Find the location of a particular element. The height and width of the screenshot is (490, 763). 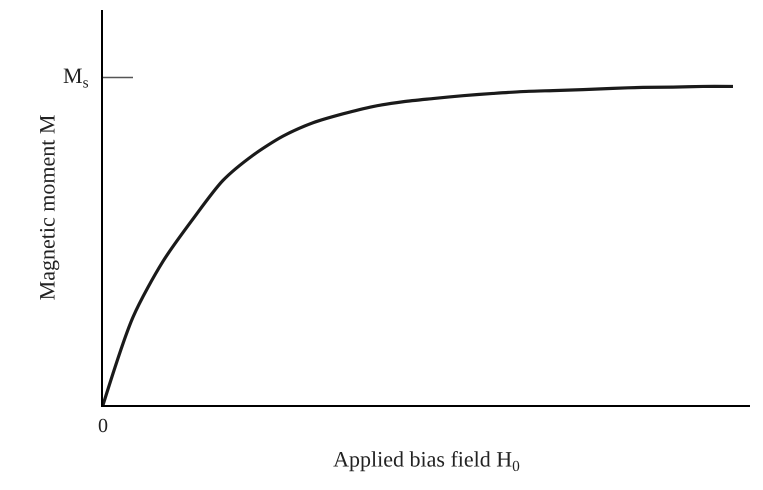

text: 0 is located at coordinates (103, 426).